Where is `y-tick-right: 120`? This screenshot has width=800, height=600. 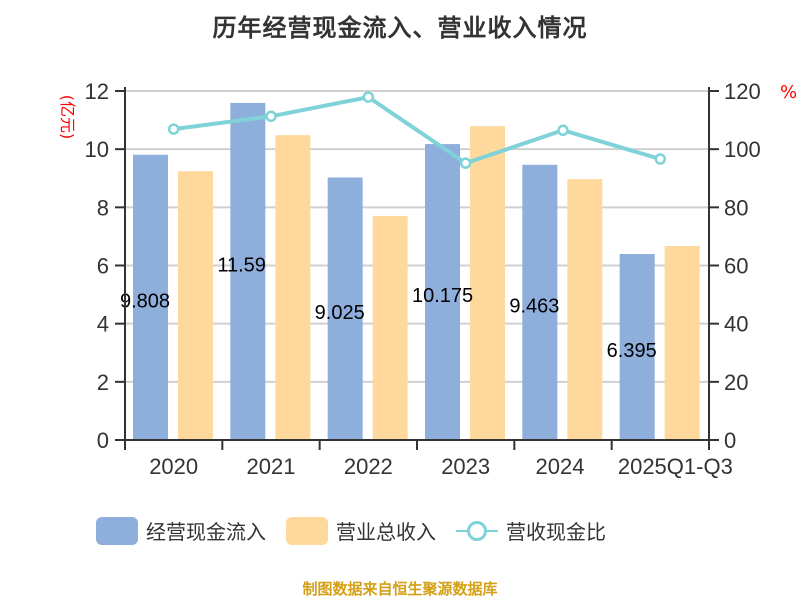 y-tick-right: 120 is located at coordinates (742, 91).